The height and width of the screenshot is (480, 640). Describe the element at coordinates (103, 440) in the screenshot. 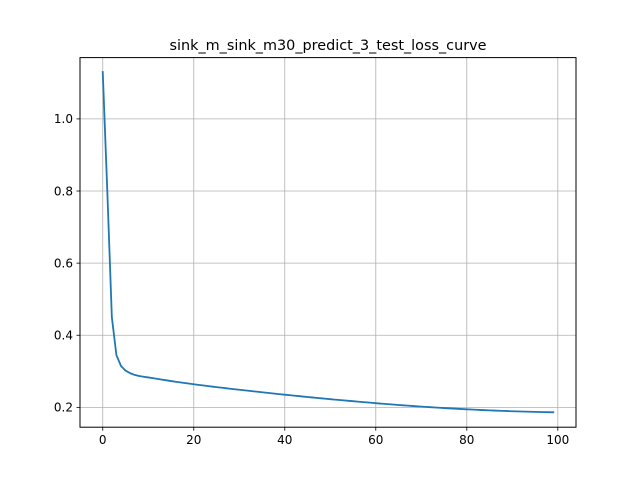

I see `x-tick-label: 0` at that location.